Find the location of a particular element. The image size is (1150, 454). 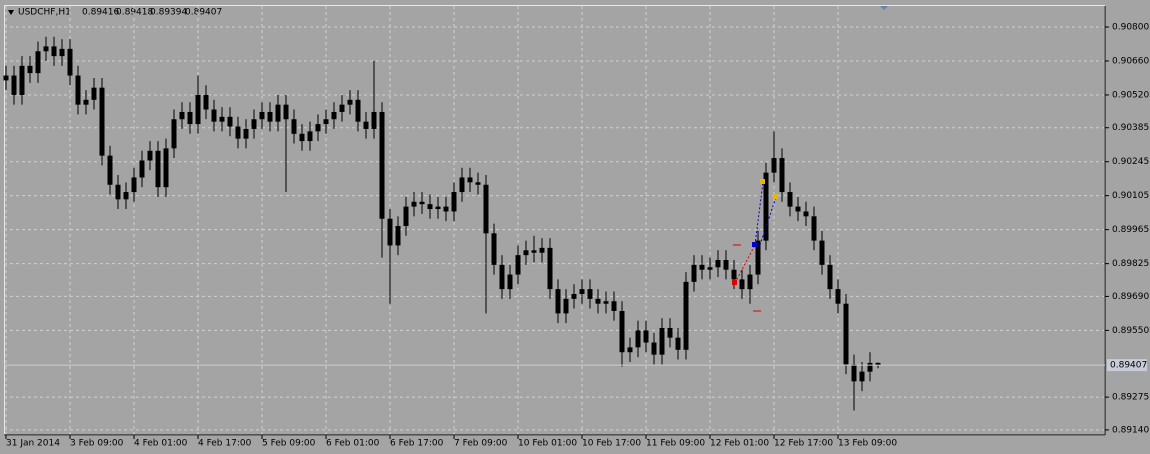

price-label-box is located at coordinates (1127, 365).